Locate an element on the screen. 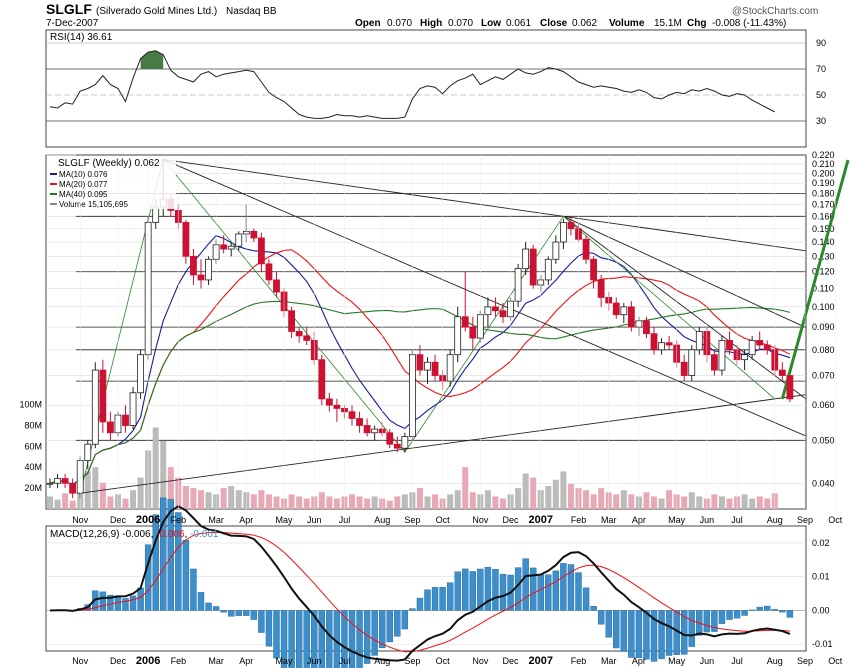 Image resolution: width=850 pixels, height=668 pixels. low-value: 0.061 is located at coordinates (518, 23).